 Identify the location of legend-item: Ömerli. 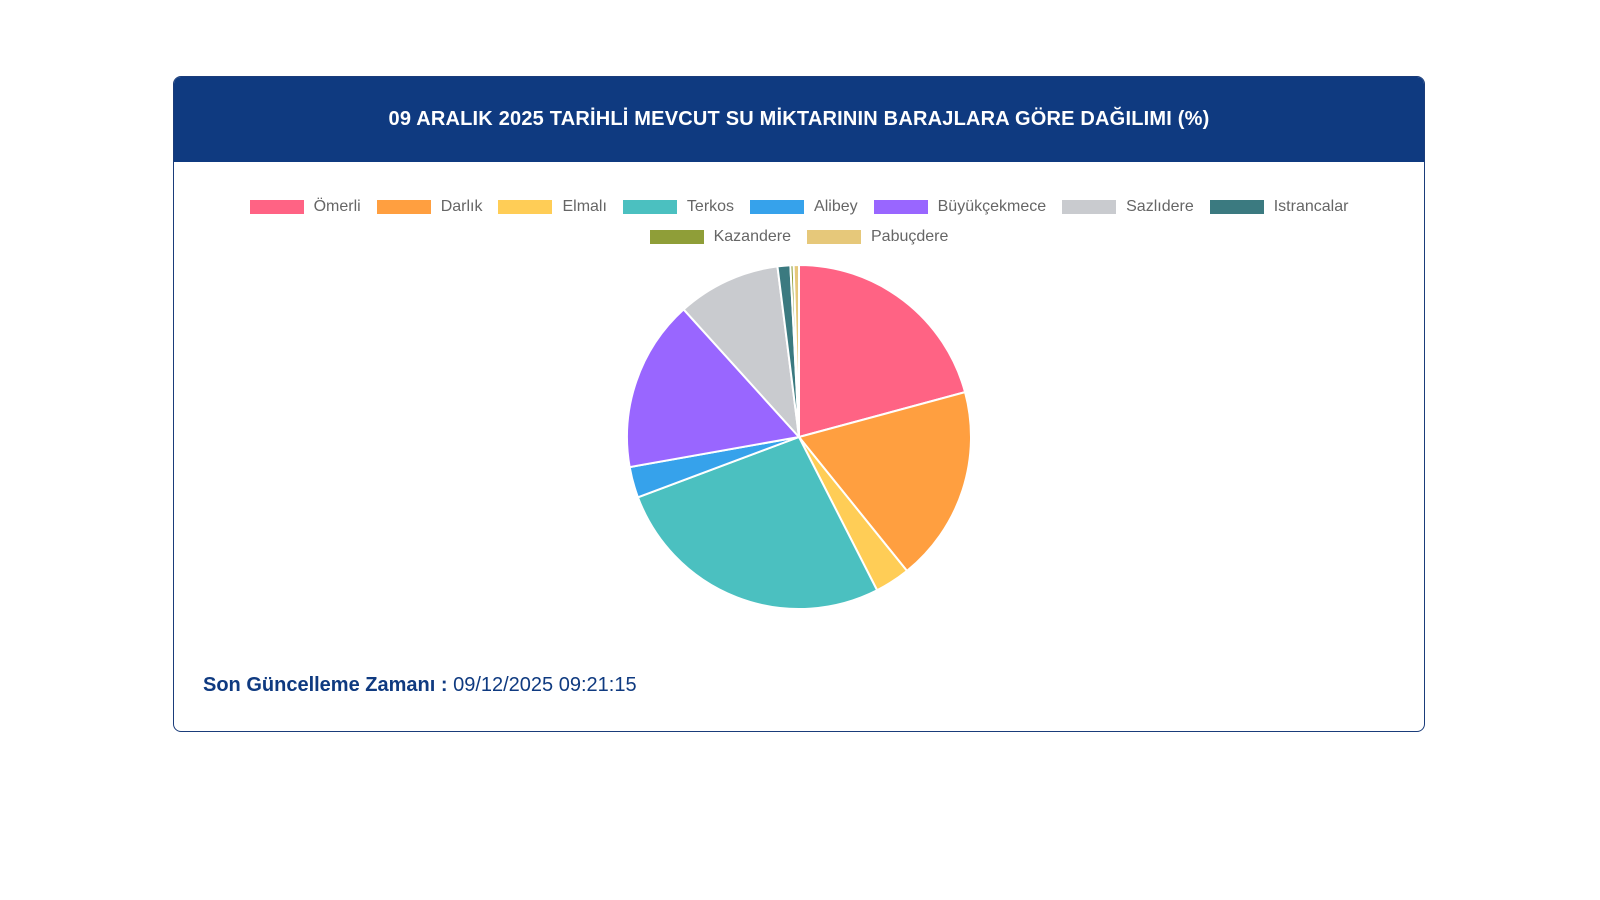
(305, 207).